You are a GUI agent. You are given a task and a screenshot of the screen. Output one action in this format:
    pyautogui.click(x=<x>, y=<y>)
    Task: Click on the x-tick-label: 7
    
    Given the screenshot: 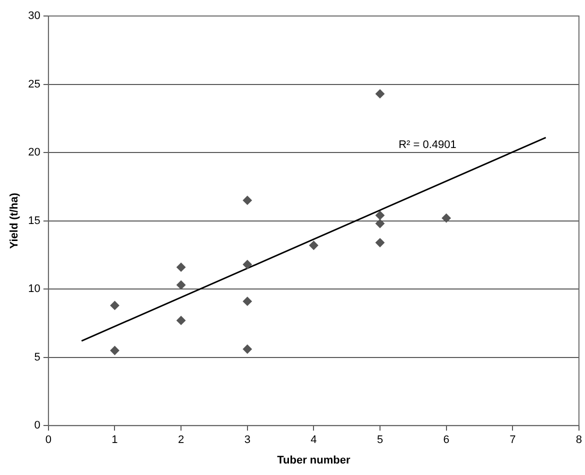 What is the action you would take?
    pyautogui.click(x=513, y=440)
    